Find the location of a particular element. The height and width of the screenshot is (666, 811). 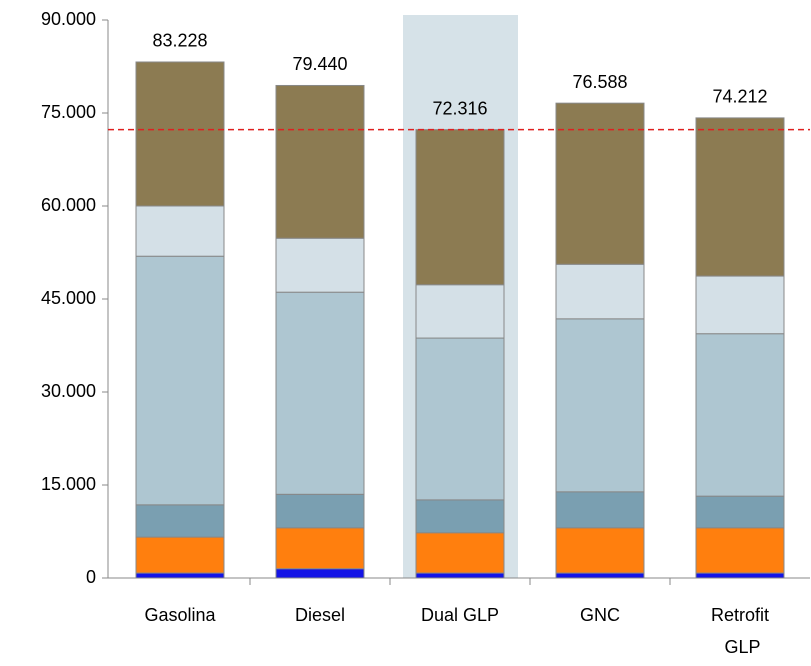

x-tick-label: Dual GLP is located at coordinates (460, 615).